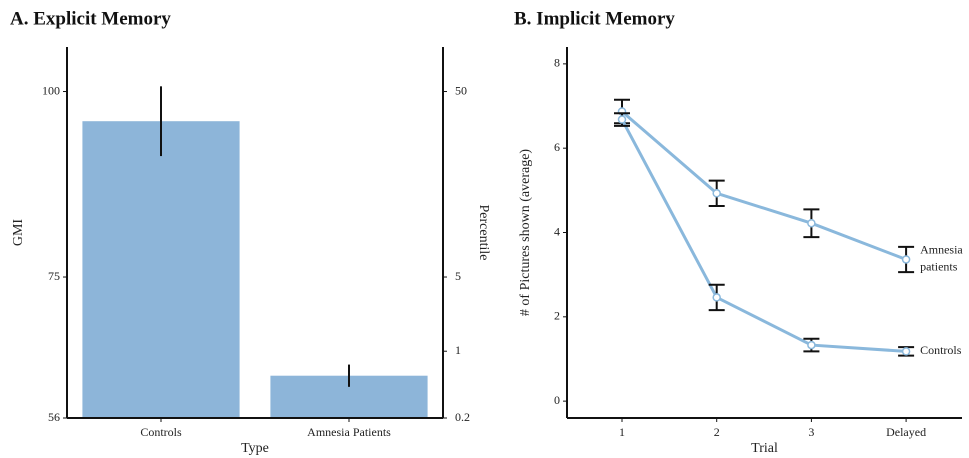 This screenshot has height=458, width=969. I want to click on x-tick-label: Controls, so click(161, 432).